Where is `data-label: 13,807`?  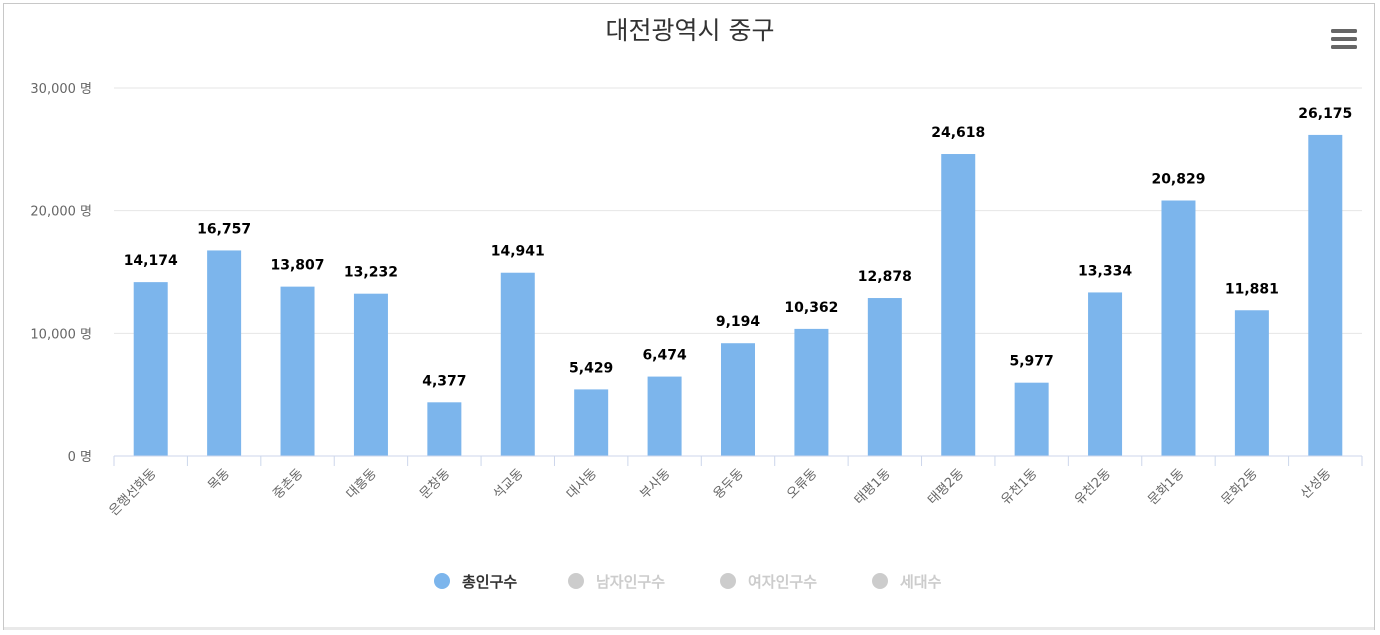 data-label: 13,807 is located at coordinates (298, 266).